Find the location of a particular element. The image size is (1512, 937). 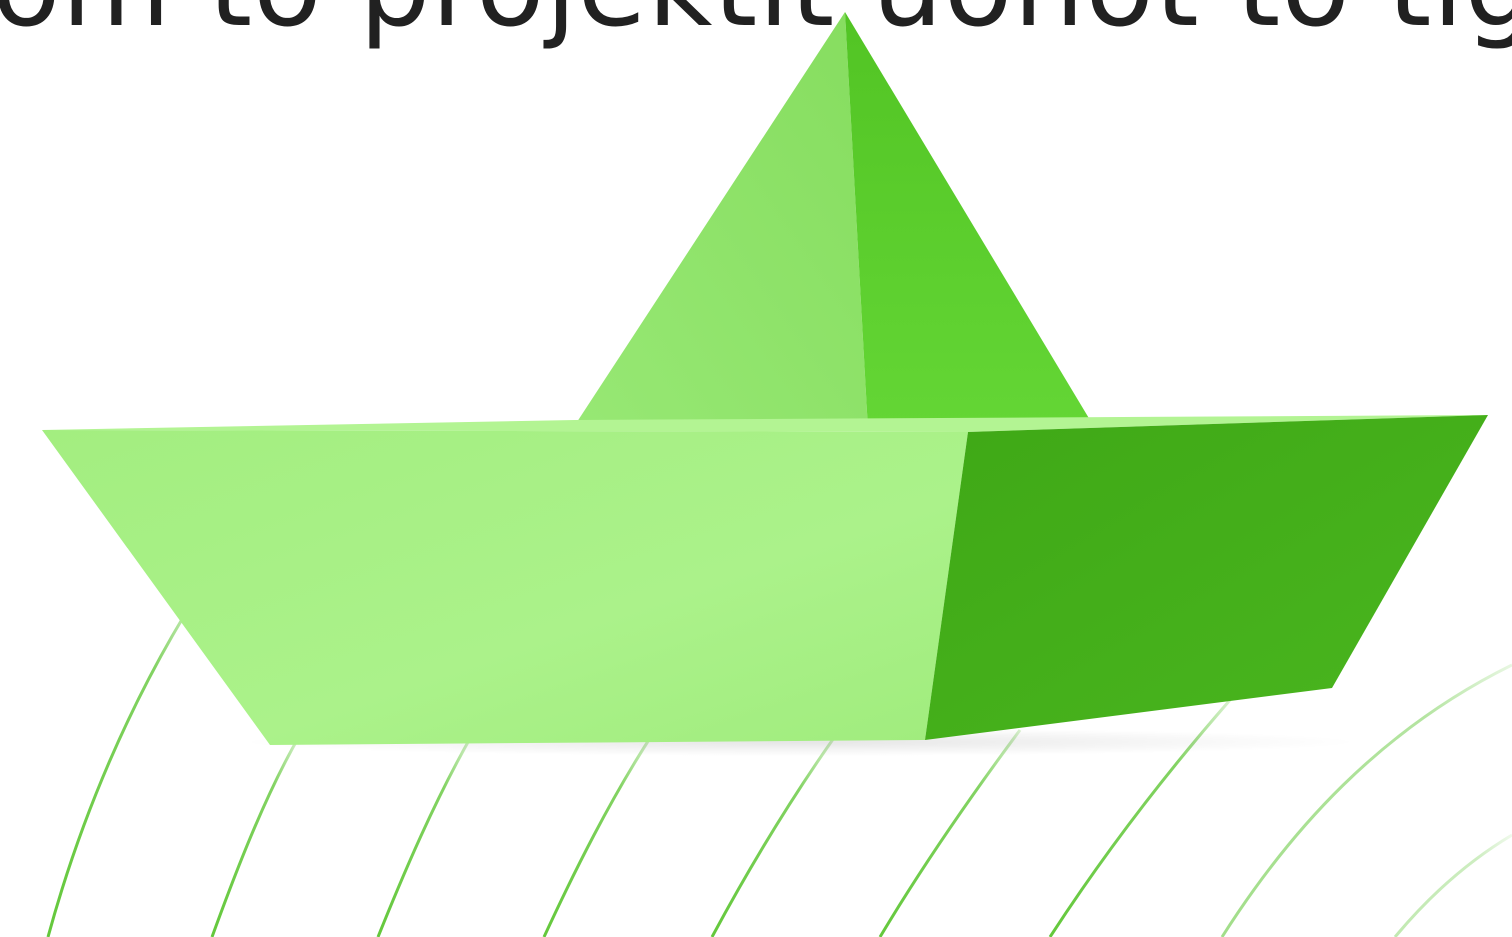

boat-rim is located at coordinates (765, 423).